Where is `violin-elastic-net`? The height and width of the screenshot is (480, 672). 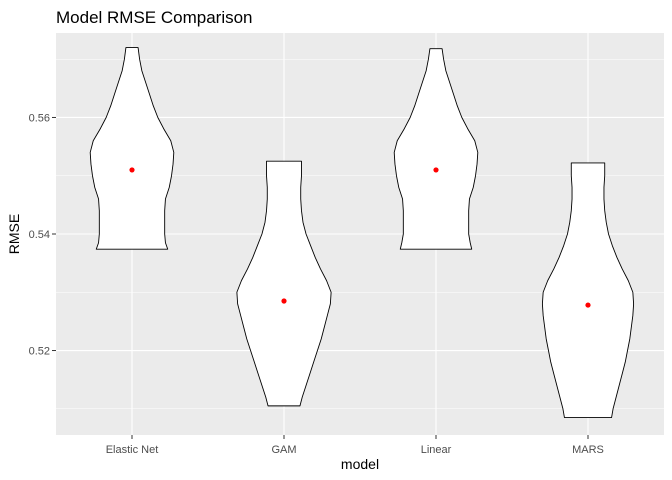
violin-elastic-net is located at coordinates (132, 148).